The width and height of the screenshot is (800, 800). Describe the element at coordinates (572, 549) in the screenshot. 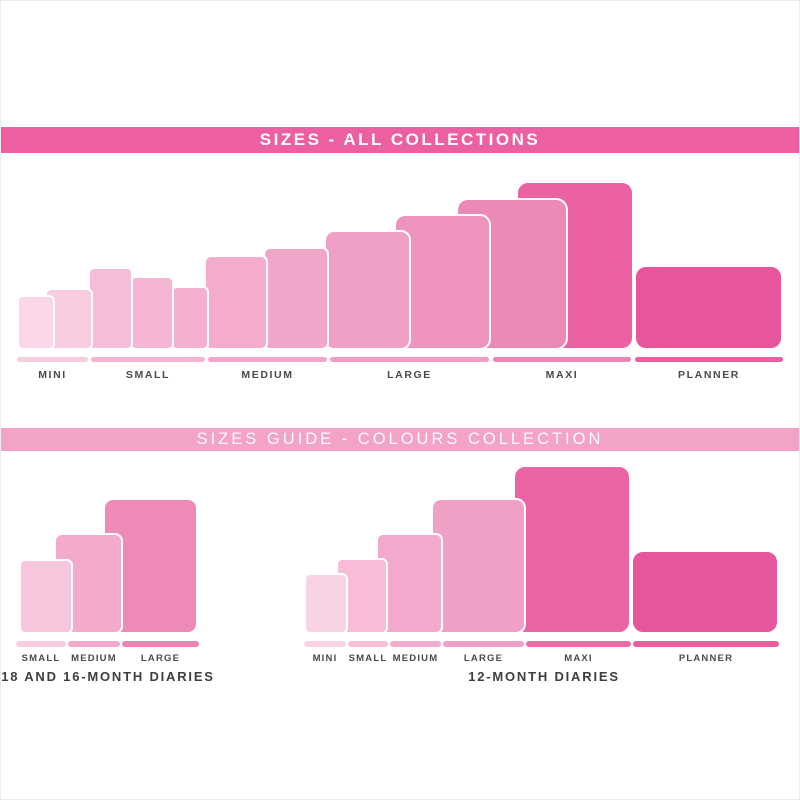

I see `book-maxi` at that location.